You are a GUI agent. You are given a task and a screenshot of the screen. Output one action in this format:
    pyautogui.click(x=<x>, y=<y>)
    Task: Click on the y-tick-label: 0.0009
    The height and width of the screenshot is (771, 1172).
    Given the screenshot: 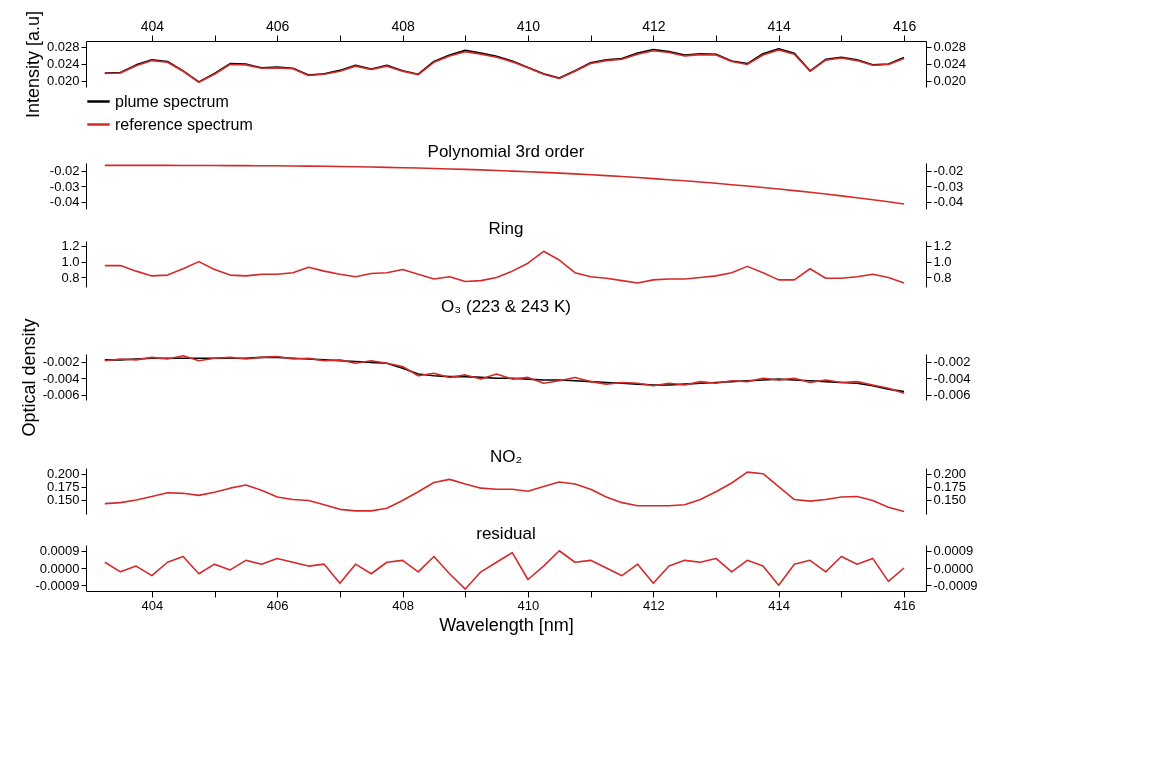 What is the action you would take?
    pyautogui.click(x=59, y=551)
    